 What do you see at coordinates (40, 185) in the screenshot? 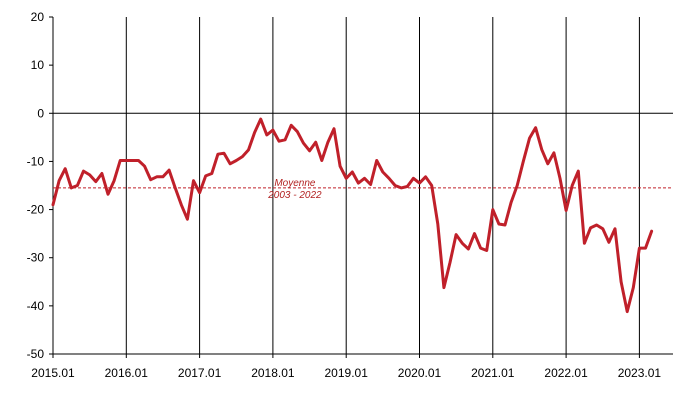
I see `y-axis: 20 10 0 -10 -20 -30 -40 -50` at bounding box center [40, 185].